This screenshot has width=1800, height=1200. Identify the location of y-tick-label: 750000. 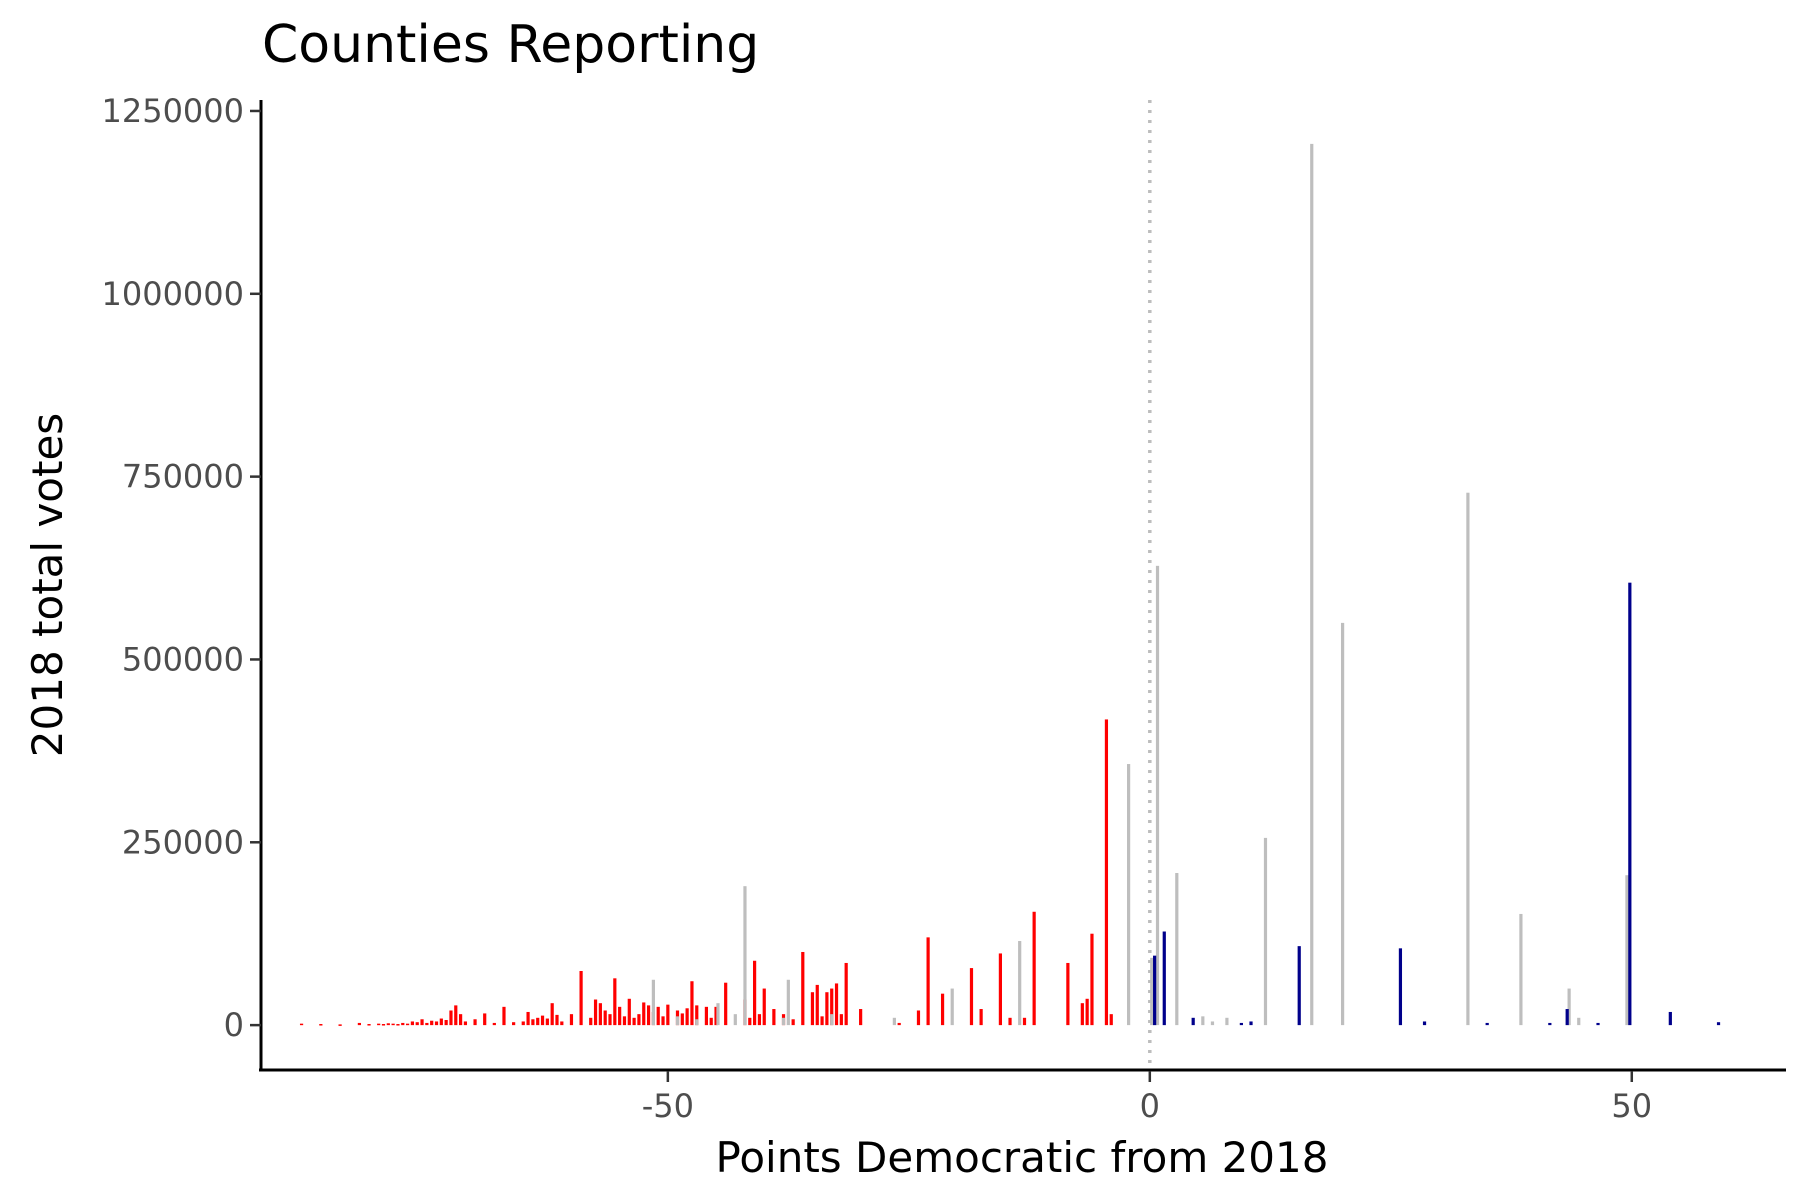
(183, 477).